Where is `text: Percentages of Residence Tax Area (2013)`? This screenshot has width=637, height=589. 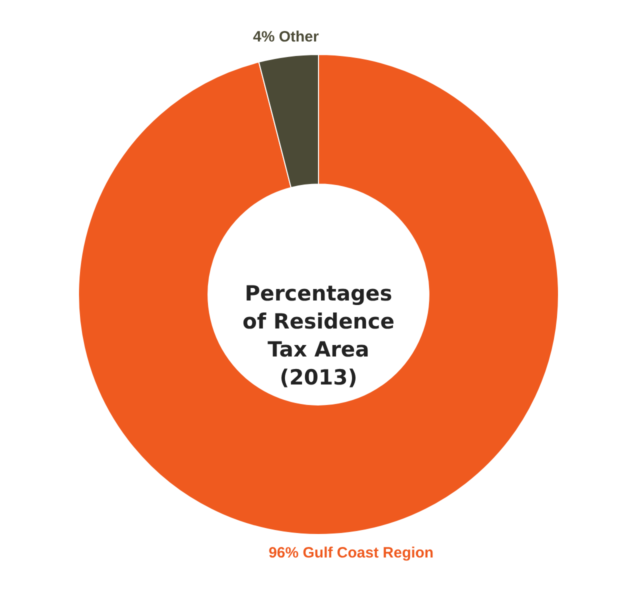
text: Percentages of Residence Tax Area (2013) is located at coordinates (318, 336).